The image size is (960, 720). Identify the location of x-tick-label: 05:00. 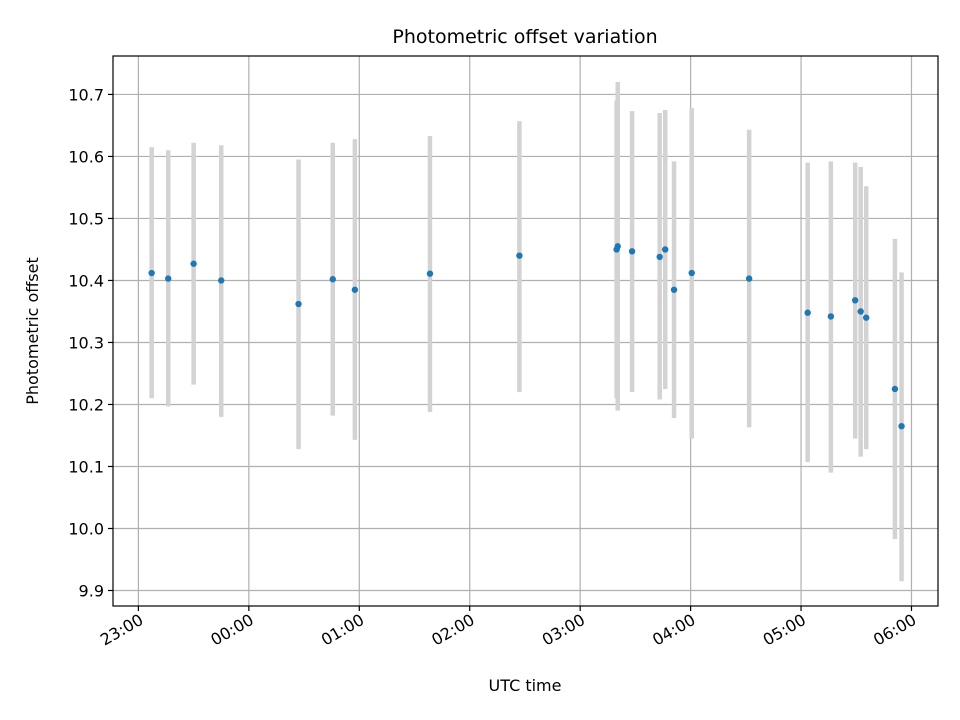
(784, 630).